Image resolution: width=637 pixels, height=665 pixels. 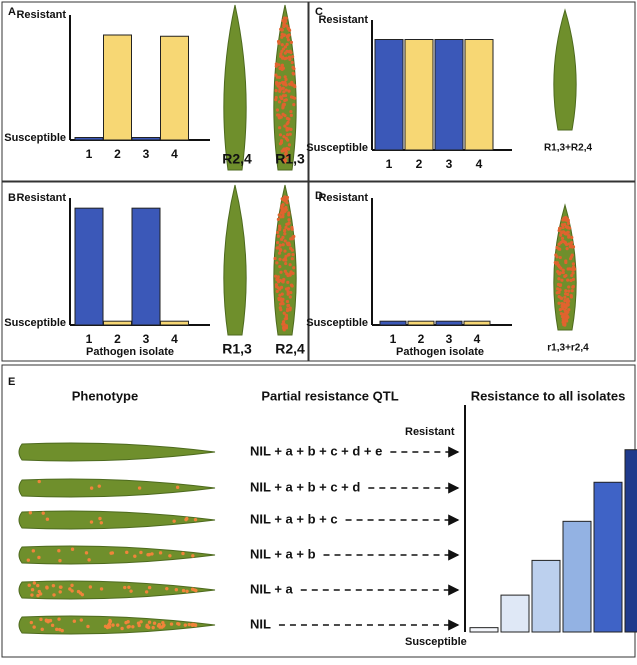 What do you see at coordinates (477, 339) in the screenshot?
I see `x-tick-label: 4` at bounding box center [477, 339].